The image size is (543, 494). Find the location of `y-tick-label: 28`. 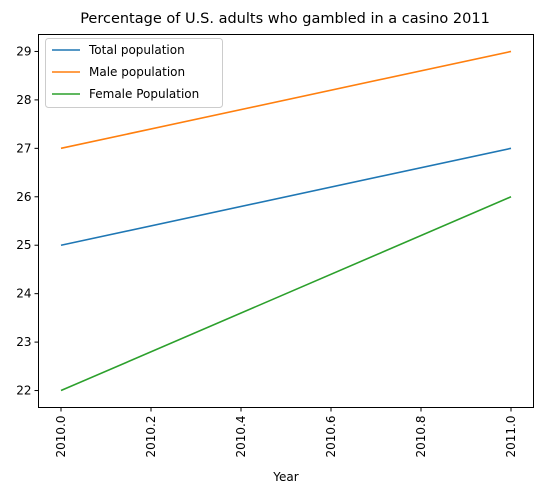

y-tick-label: 28 is located at coordinates (23, 100).